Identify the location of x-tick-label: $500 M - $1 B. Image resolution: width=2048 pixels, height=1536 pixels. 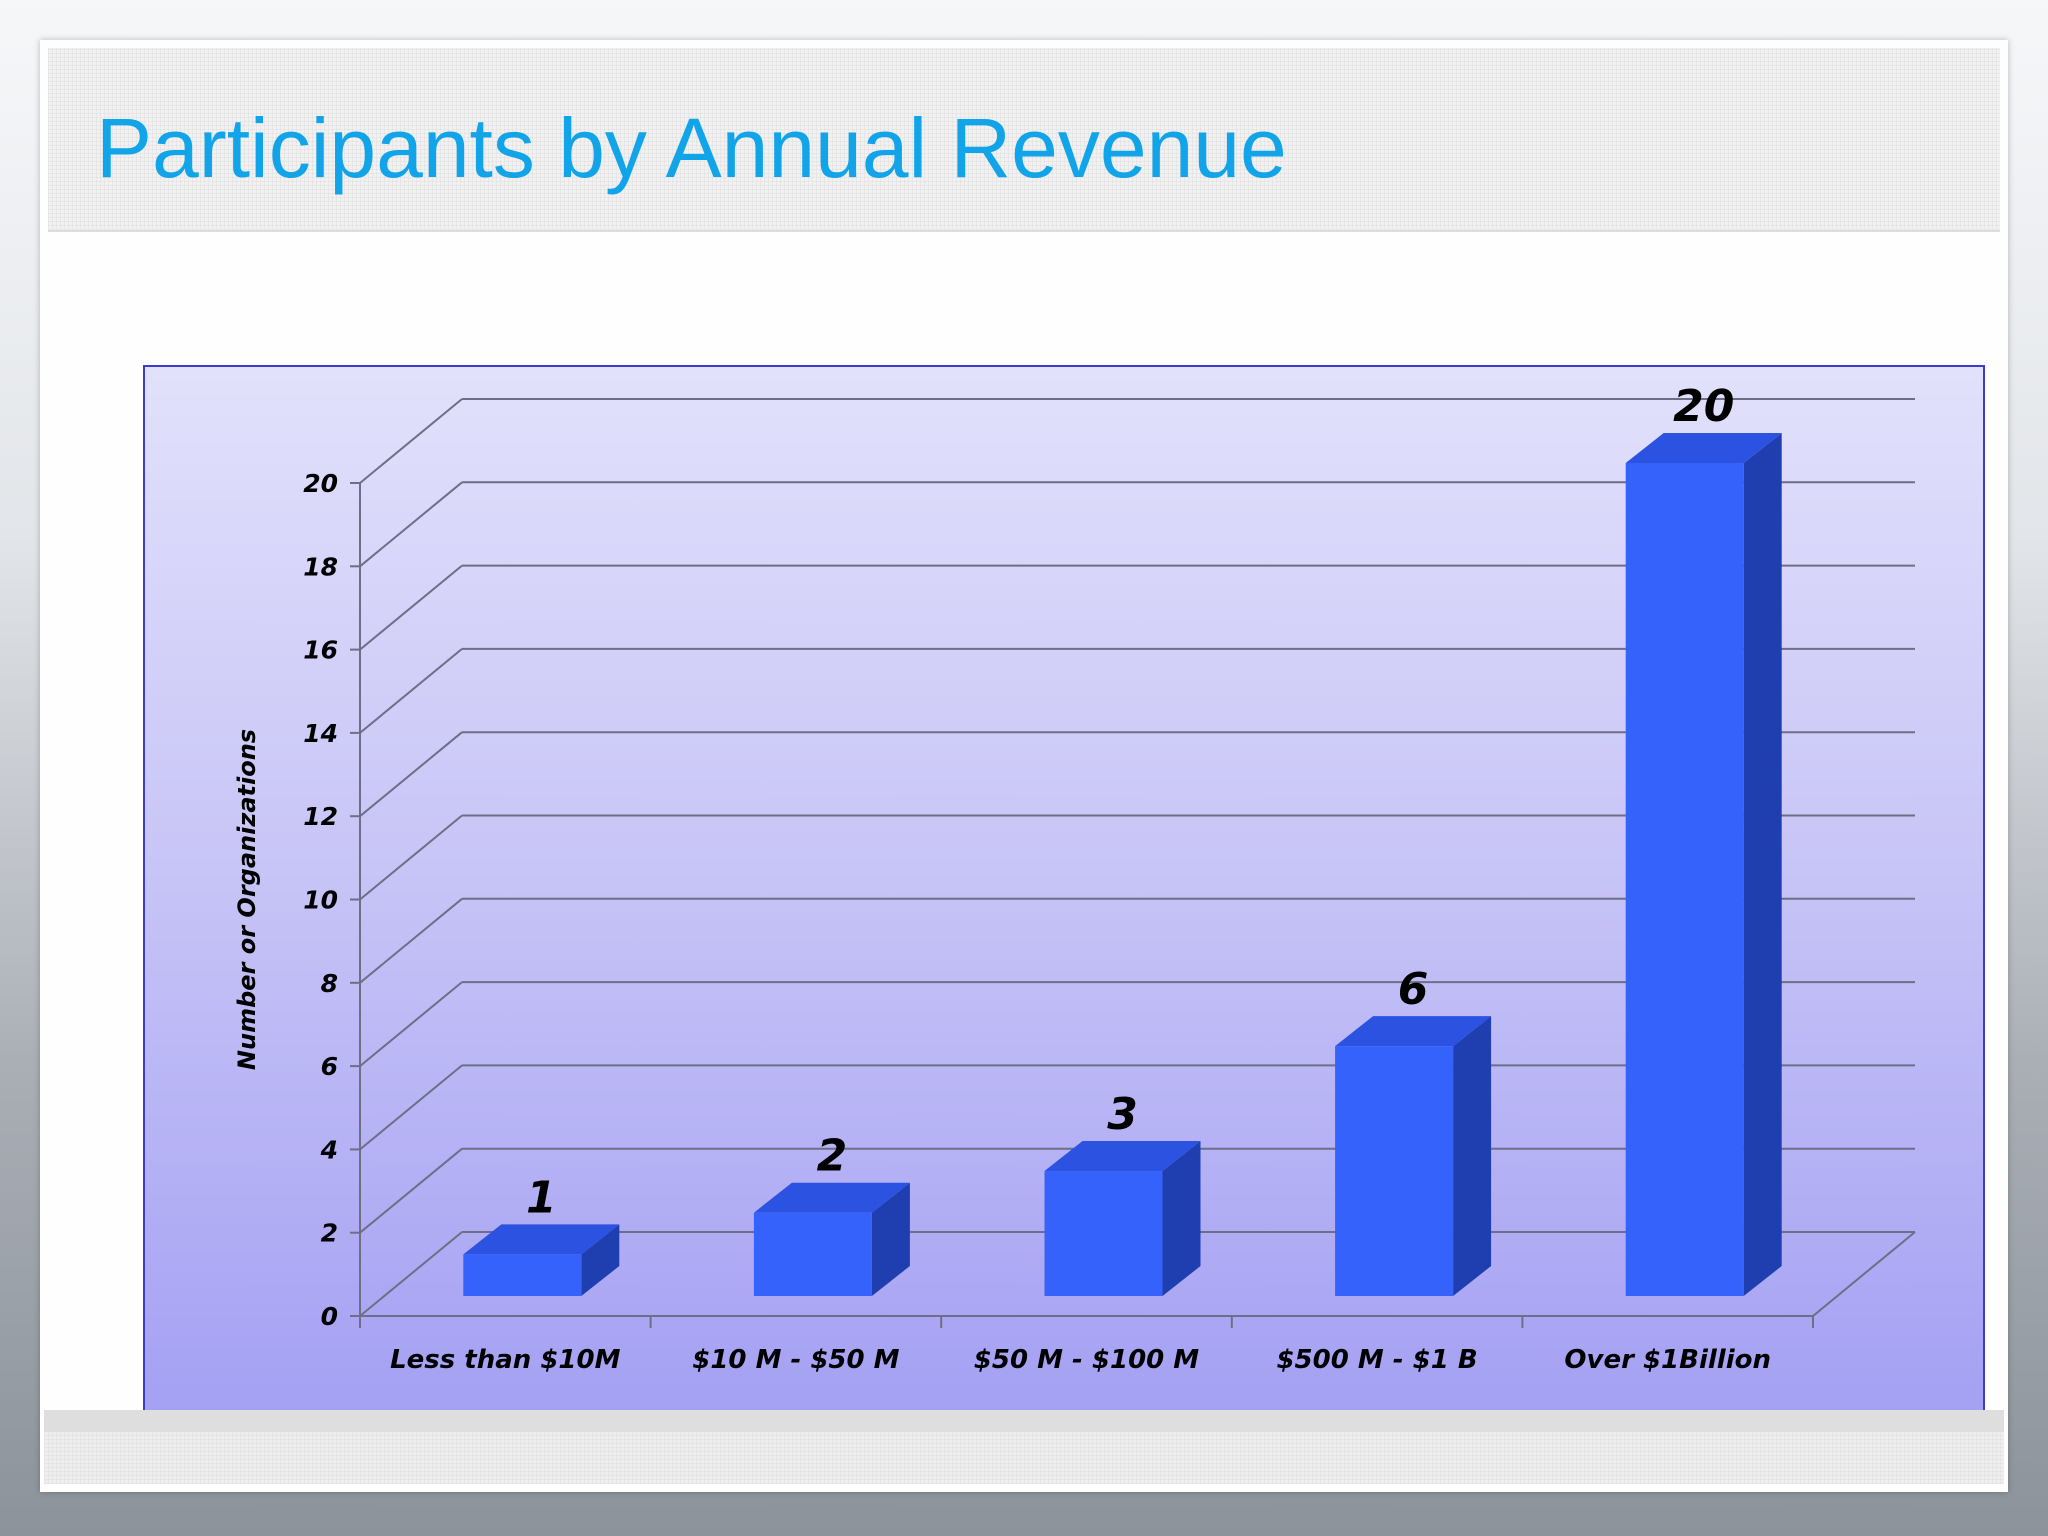
(1376, 1360).